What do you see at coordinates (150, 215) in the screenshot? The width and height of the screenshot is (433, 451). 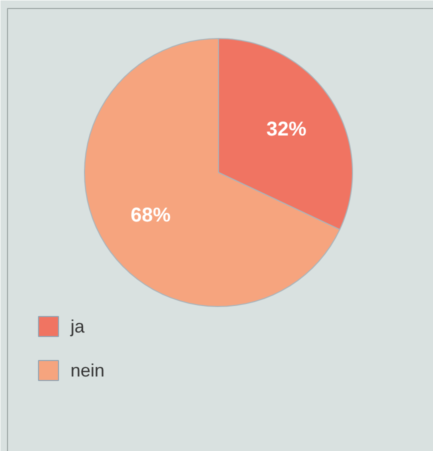 I see `data-label: 68%` at bounding box center [150, 215].